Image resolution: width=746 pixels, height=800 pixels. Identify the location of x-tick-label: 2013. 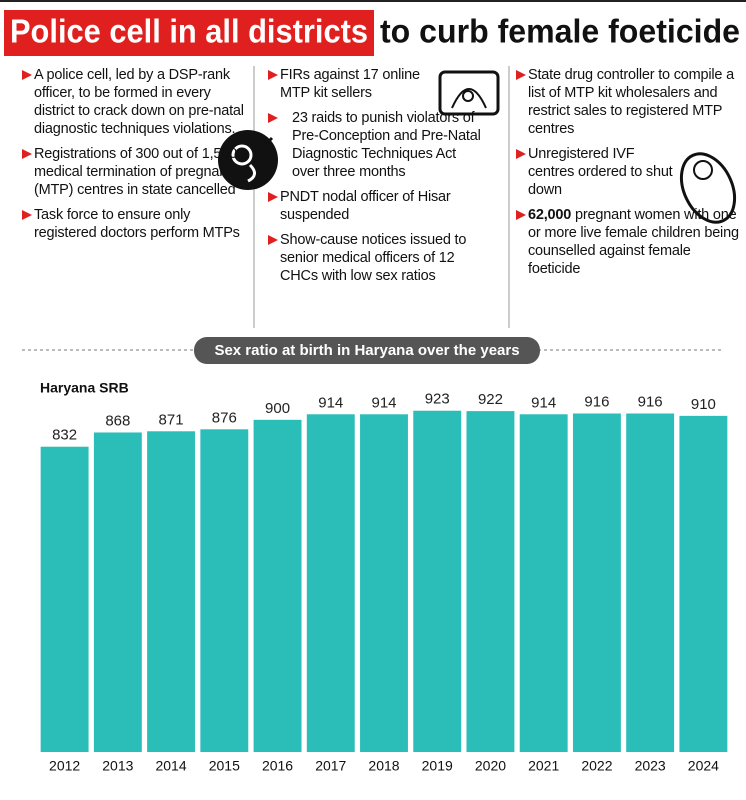
(117, 766).